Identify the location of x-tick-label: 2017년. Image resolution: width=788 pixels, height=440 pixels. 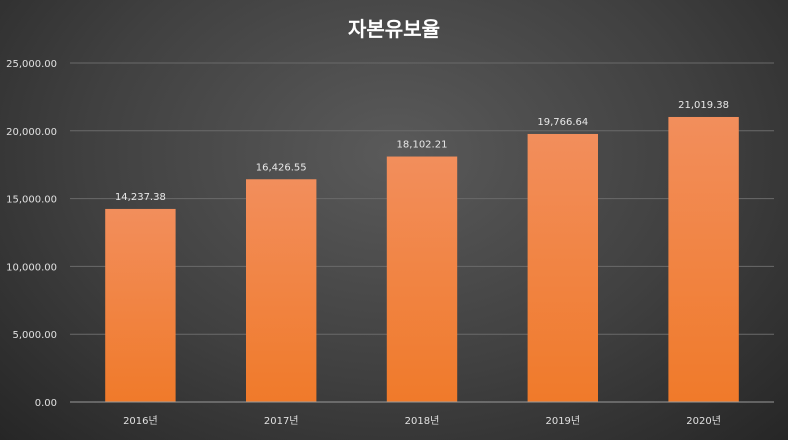
(281, 421).